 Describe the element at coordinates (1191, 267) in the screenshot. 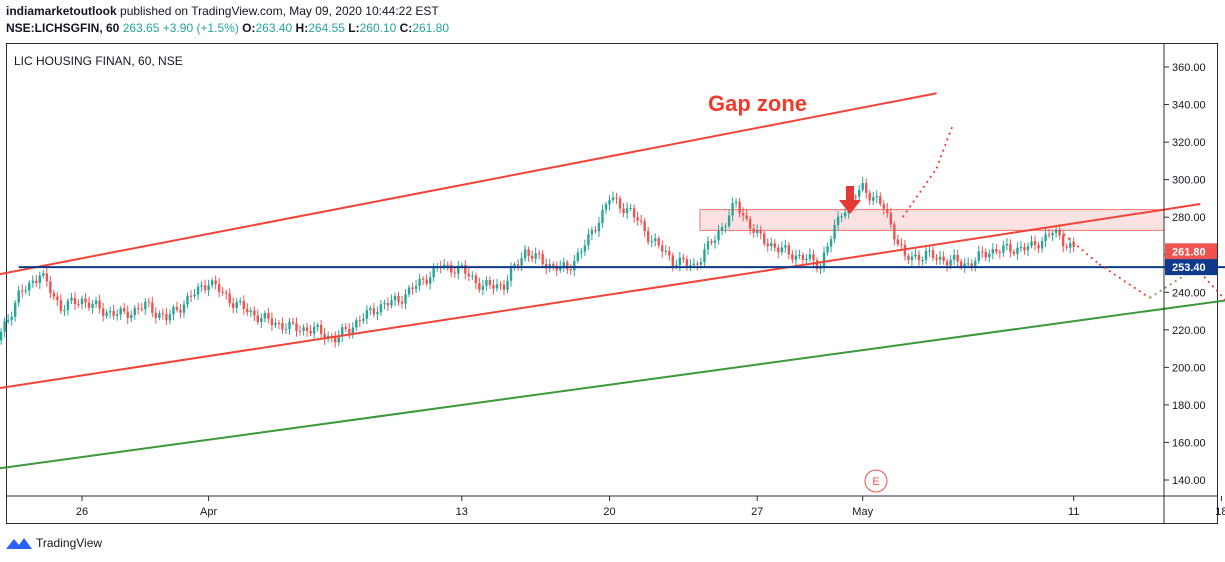

I see `price-label-box` at that location.